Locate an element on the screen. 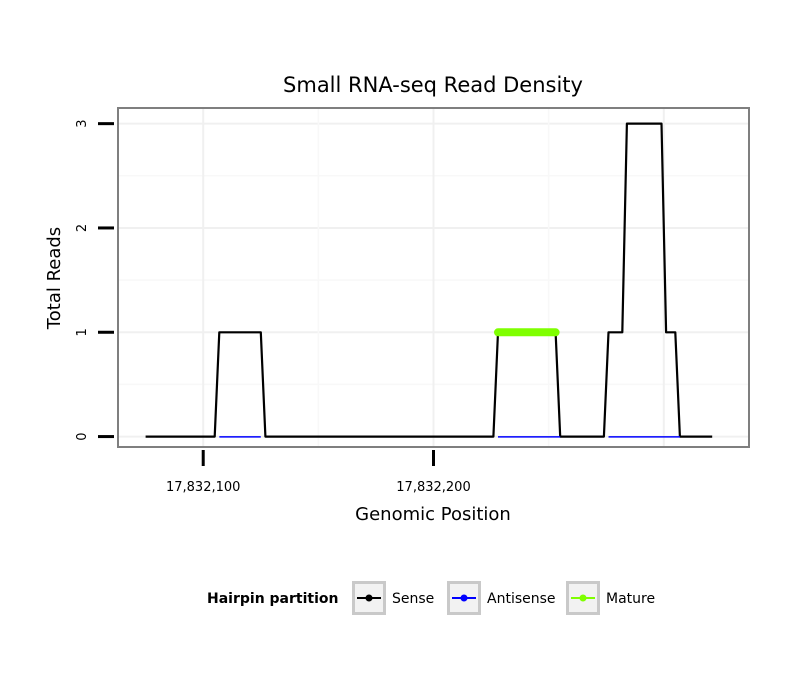 Image resolution: width=810 pixels, height=690 pixels. legend: Hairpin partition Sense Antisense Mature is located at coordinates (431, 598).